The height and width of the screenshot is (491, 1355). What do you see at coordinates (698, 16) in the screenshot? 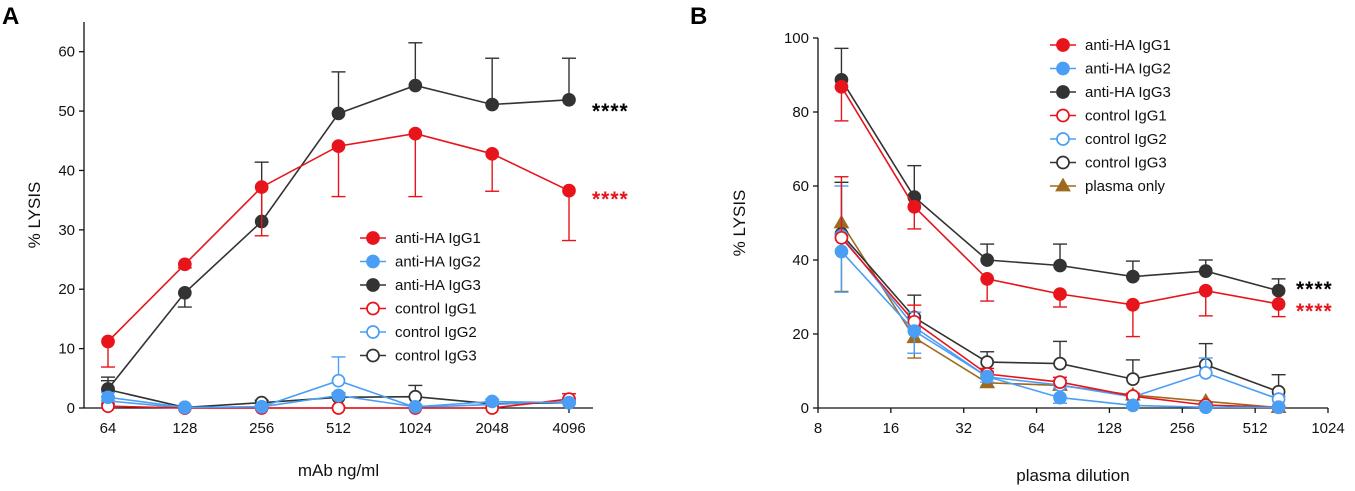
I see `panel-b-letter: B` at bounding box center [698, 16].